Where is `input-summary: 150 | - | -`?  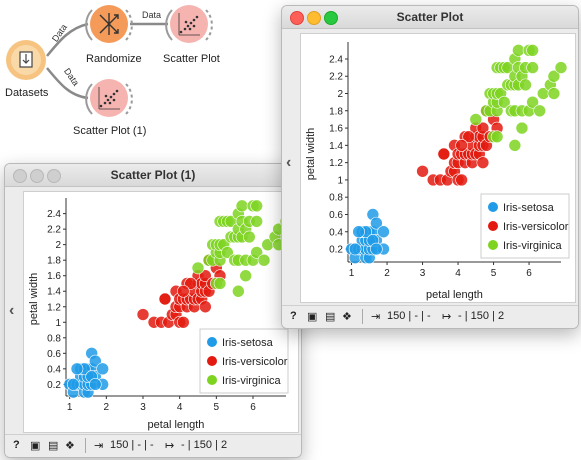 input-summary: 150 | - | - is located at coordinates (132, 445).